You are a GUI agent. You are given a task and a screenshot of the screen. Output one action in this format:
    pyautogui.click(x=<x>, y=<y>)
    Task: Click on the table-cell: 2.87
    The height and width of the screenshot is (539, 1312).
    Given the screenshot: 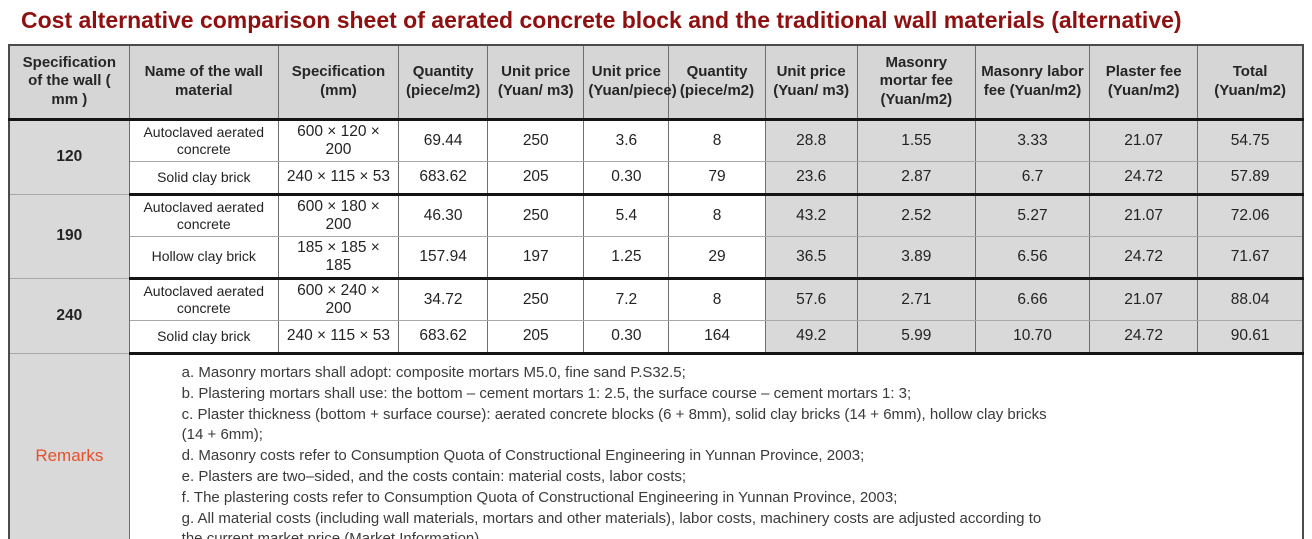 What is the action you would take?
    pyautogui.click(x=916, y=178)
    